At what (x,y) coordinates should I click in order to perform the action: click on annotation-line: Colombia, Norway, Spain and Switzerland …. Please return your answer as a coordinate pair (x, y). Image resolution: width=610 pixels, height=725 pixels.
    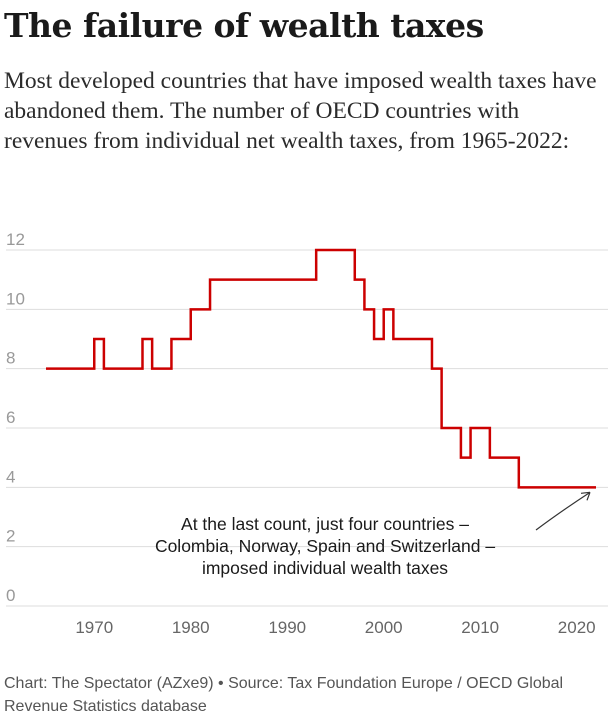
    Looking at the image, I should click on (325, 546).